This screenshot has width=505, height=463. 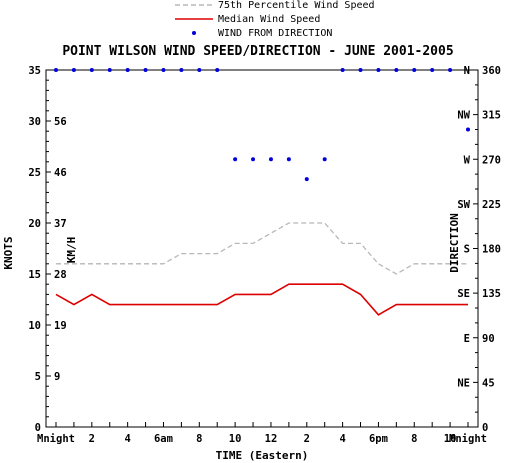 What do you see at coordinates (485, 428) in the screenshot?
I see `dir-tick-degrees: 0` at bounding box center [485, 428].